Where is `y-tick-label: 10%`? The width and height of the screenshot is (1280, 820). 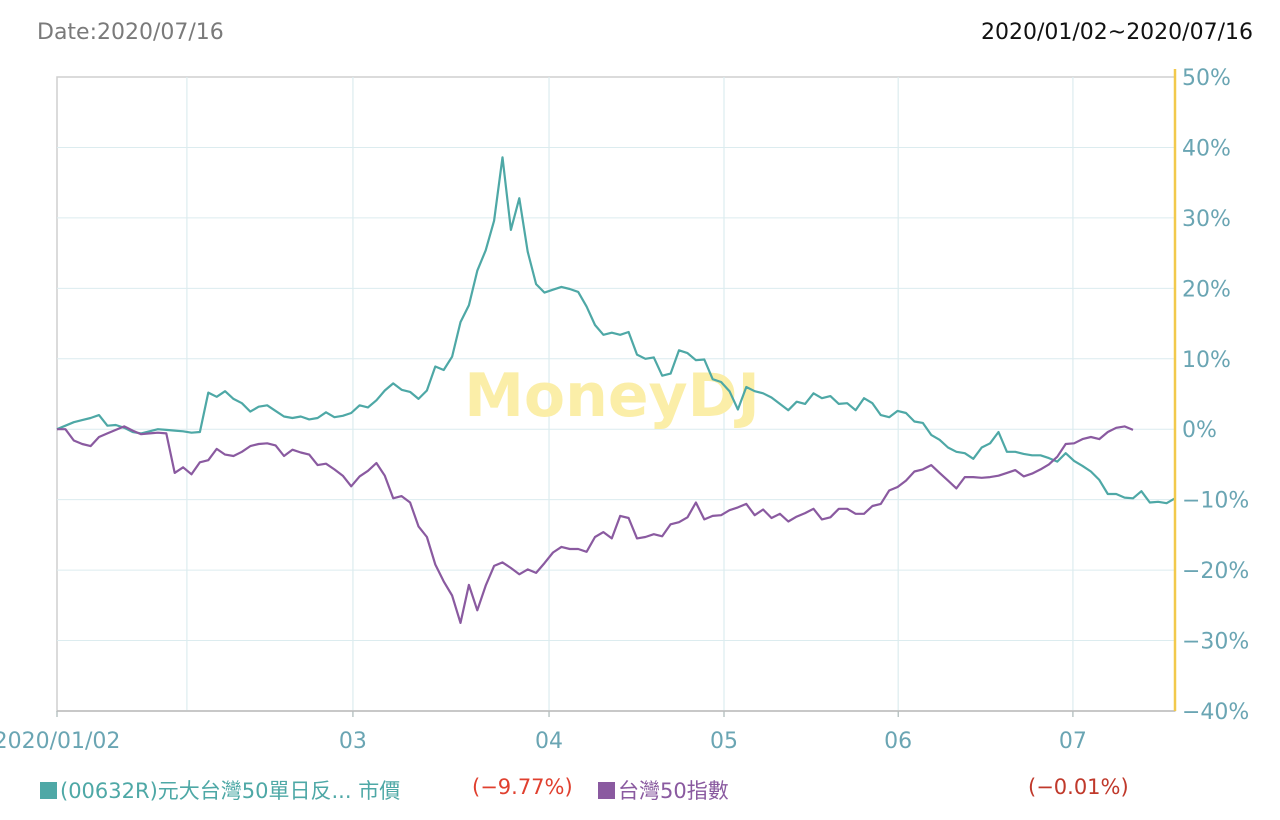 y-tick-label: 10% is located at coordinates (1206, 360).